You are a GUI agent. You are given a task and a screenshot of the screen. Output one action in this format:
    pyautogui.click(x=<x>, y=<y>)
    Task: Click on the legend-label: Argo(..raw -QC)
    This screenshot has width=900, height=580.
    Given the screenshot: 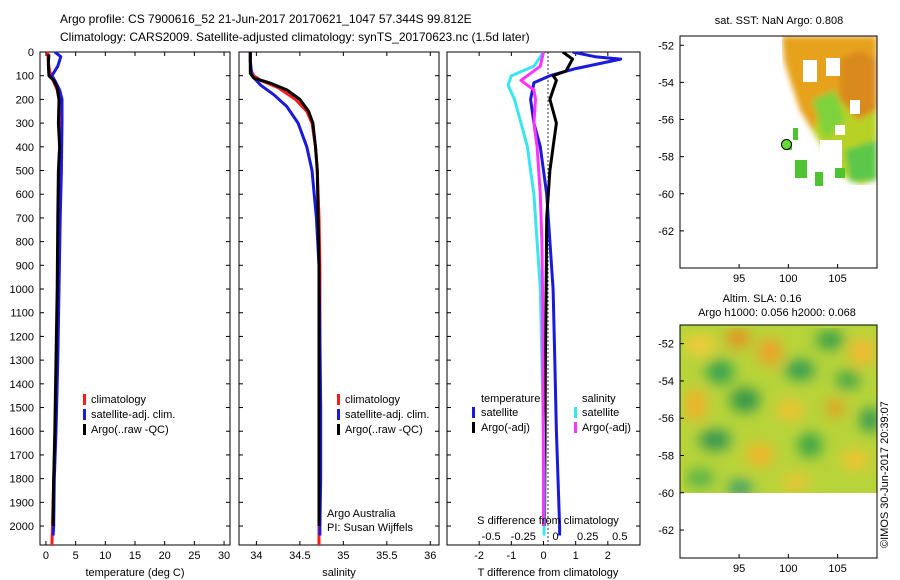 What is the action you would take?
    pyautogui.click(x=384, y=430)
    